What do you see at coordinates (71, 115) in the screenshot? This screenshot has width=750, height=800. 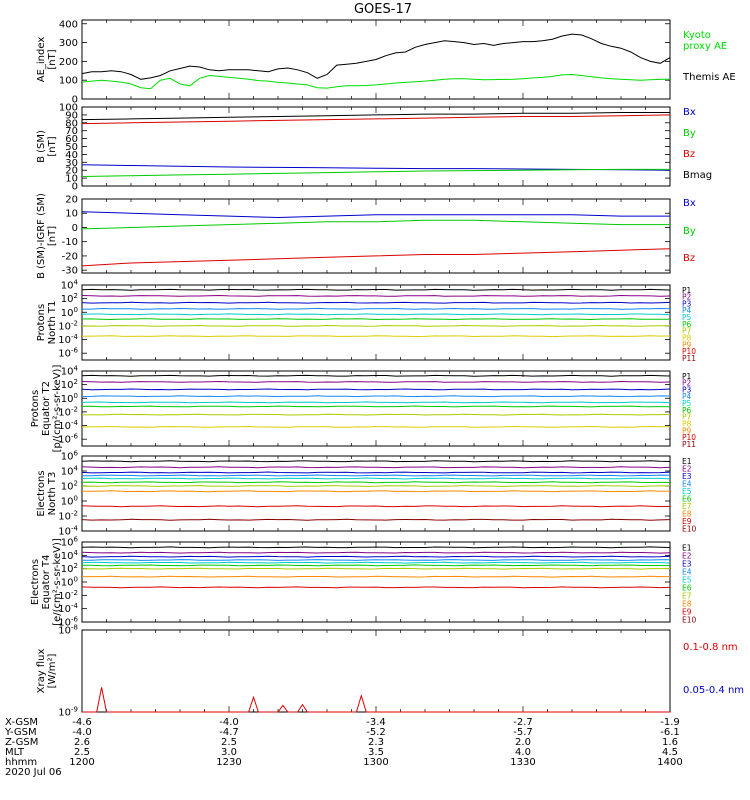 I see `y-tick-label: 90` at bounding box center [71, 115].